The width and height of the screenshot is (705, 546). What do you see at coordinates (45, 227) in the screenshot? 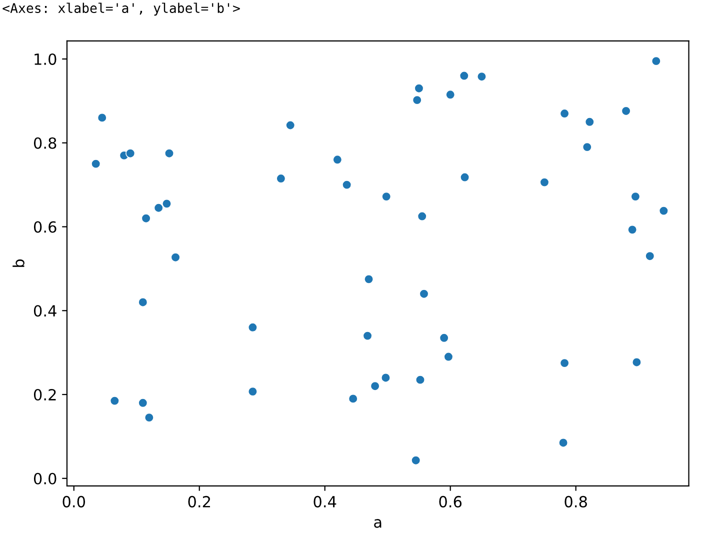
I see `y-tick-label: 0.6` at bounding box center [45, 227].